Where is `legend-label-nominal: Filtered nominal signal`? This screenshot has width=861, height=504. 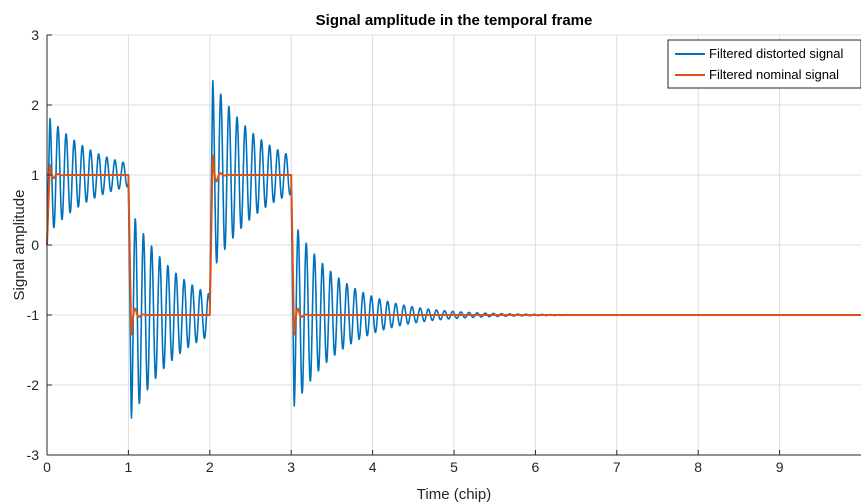
legend-label-nominal: Filtered nominal signal is located at coordinates (774, 74).